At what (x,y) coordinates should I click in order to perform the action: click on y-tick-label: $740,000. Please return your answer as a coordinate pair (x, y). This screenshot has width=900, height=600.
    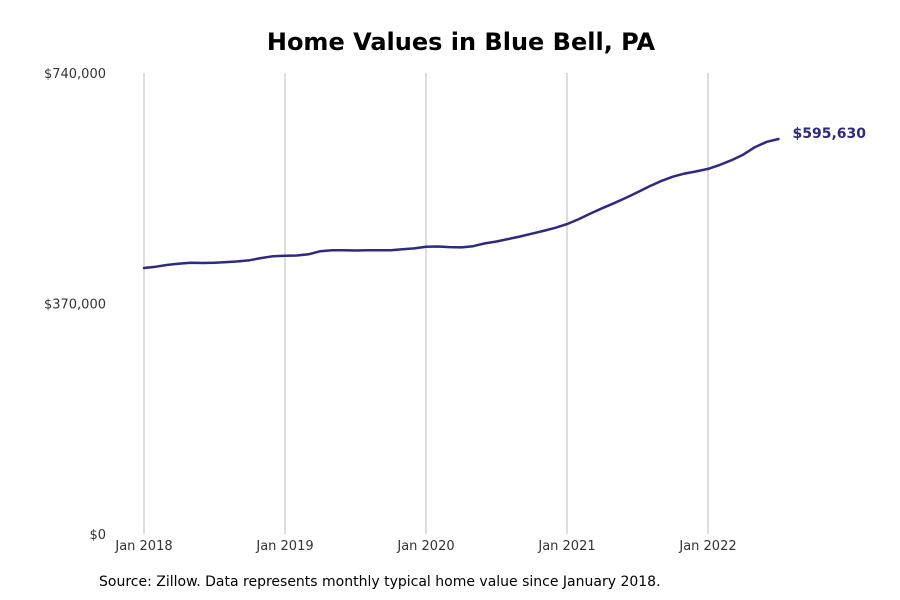
    Looking at the image, I should click on (75, 74).